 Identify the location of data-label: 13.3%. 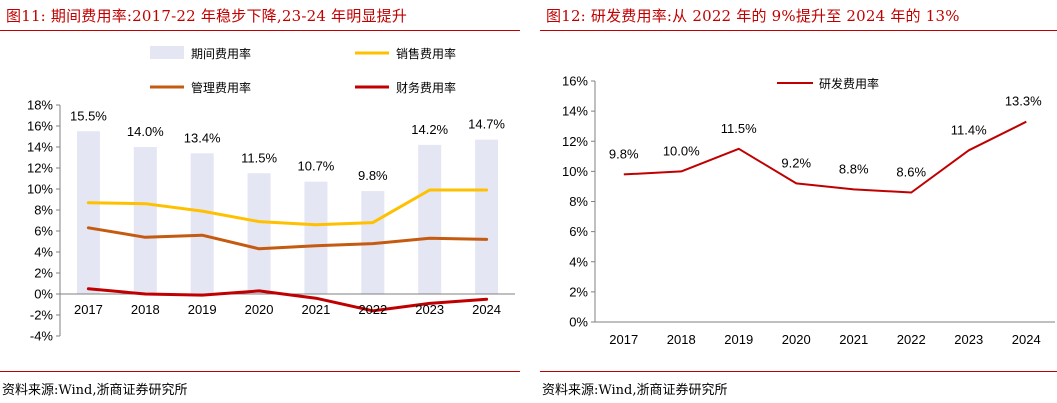
(1023, 101).